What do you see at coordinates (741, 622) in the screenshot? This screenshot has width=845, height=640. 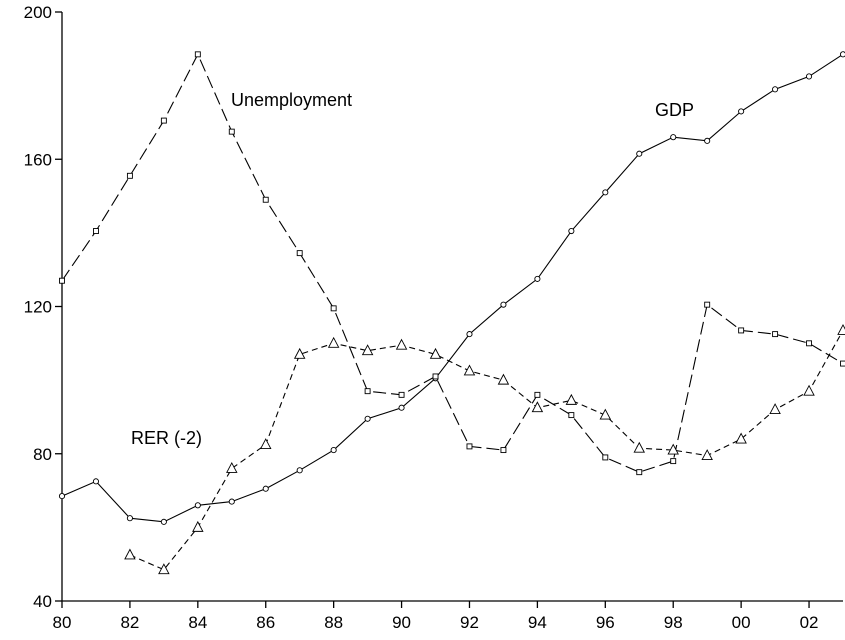 I see `x-tick-label: 00` at bounding box center [741, 622].